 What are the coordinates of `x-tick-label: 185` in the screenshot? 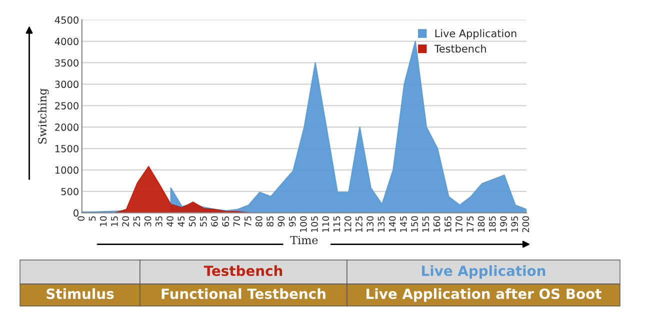 It's located at (492, 224).